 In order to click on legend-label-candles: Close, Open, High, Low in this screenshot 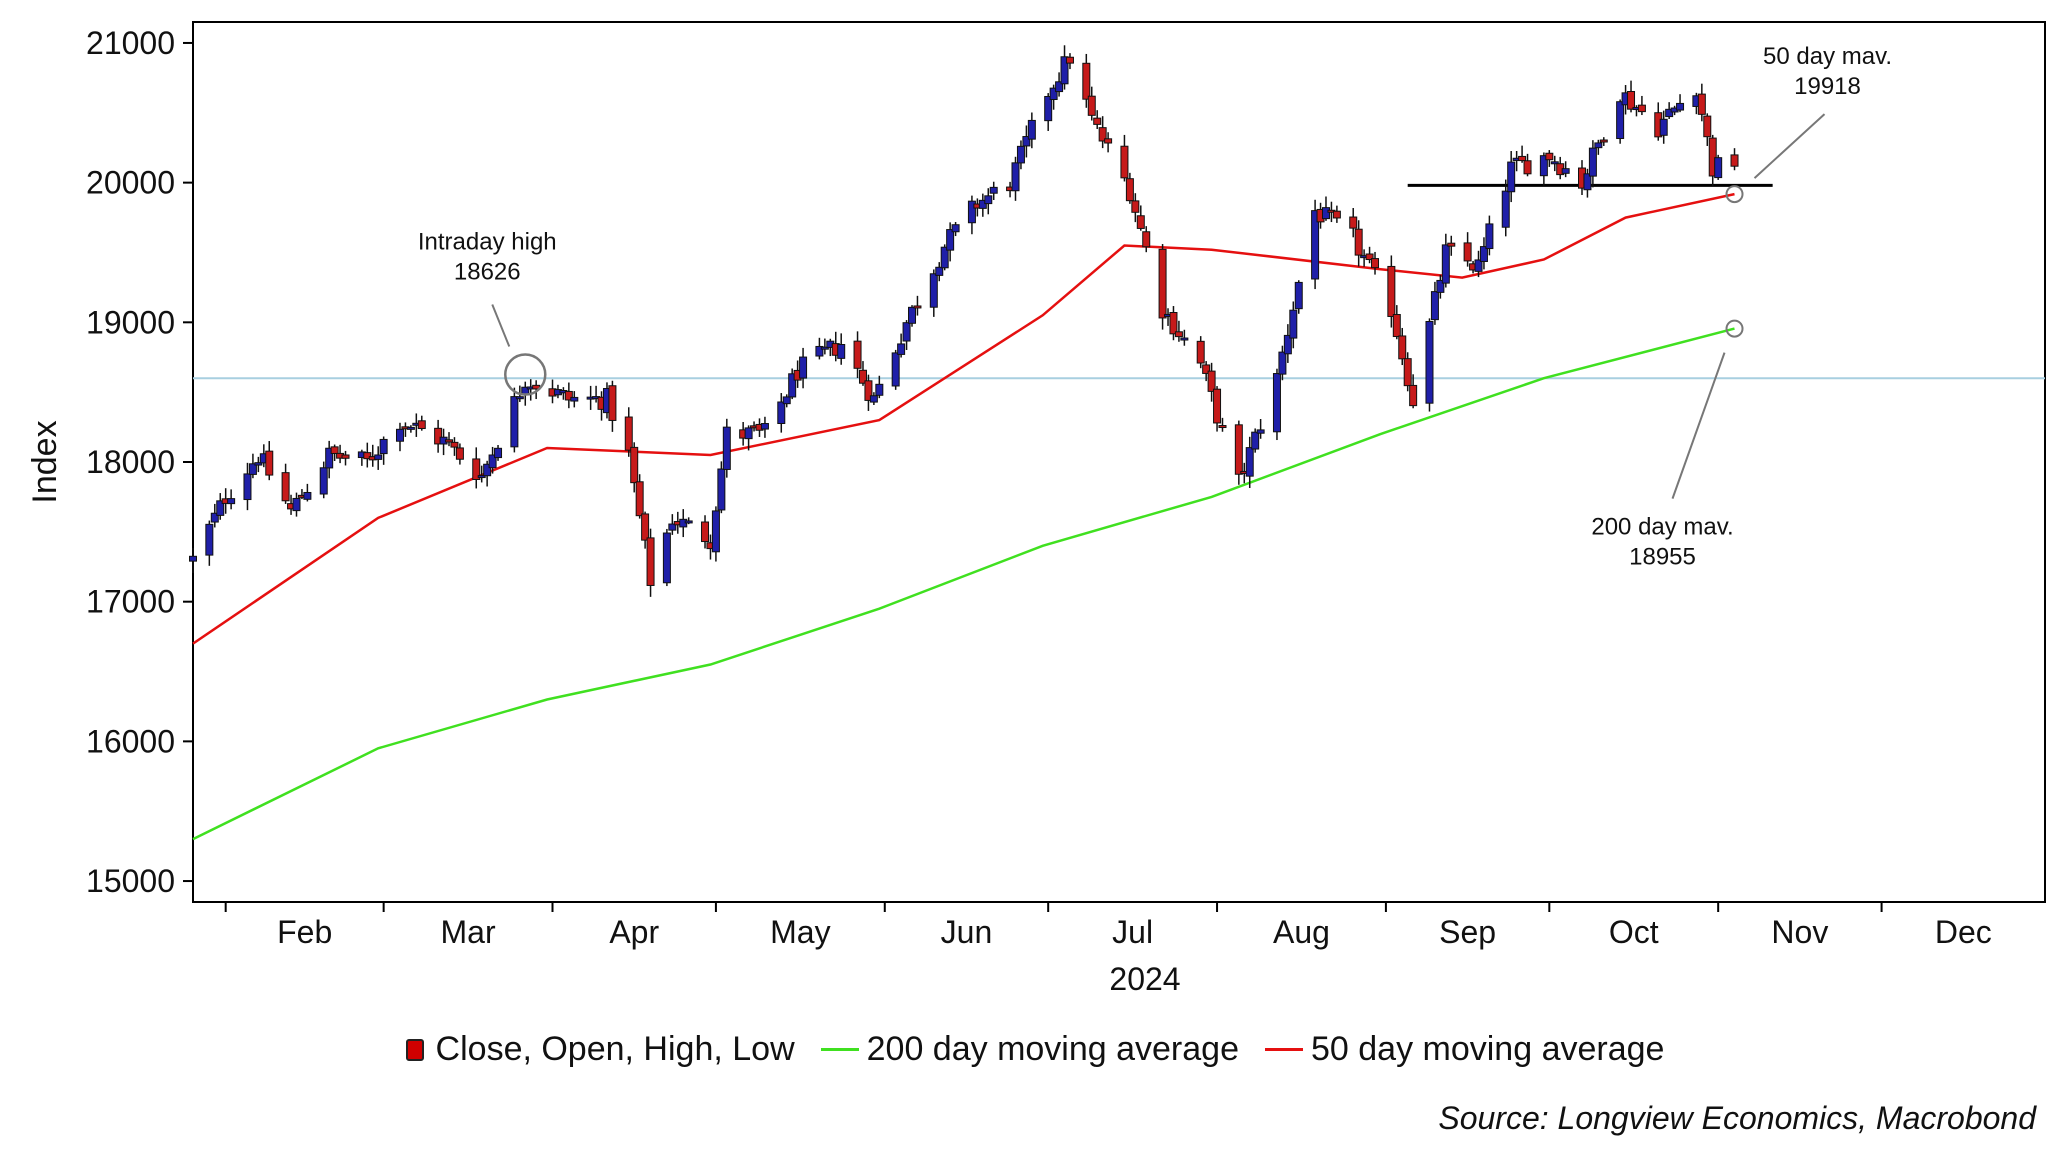, I will do `click(615, 1049)`.